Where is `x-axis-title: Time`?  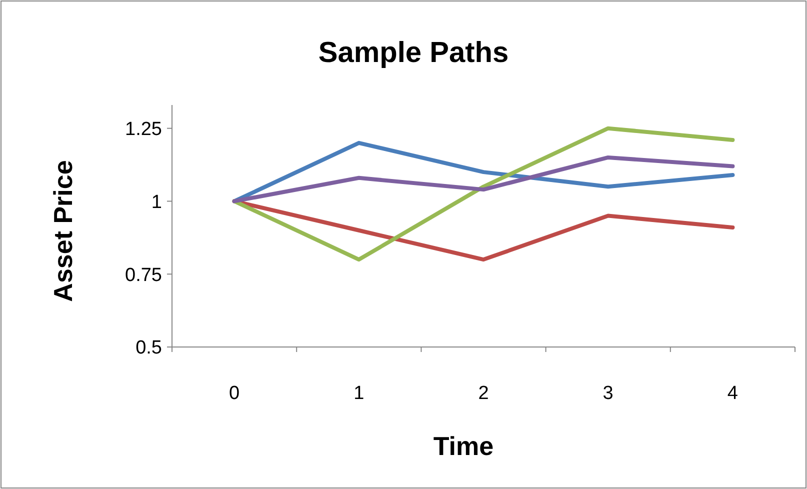 x-axis-title: Time is located at coordinates (463, 446).